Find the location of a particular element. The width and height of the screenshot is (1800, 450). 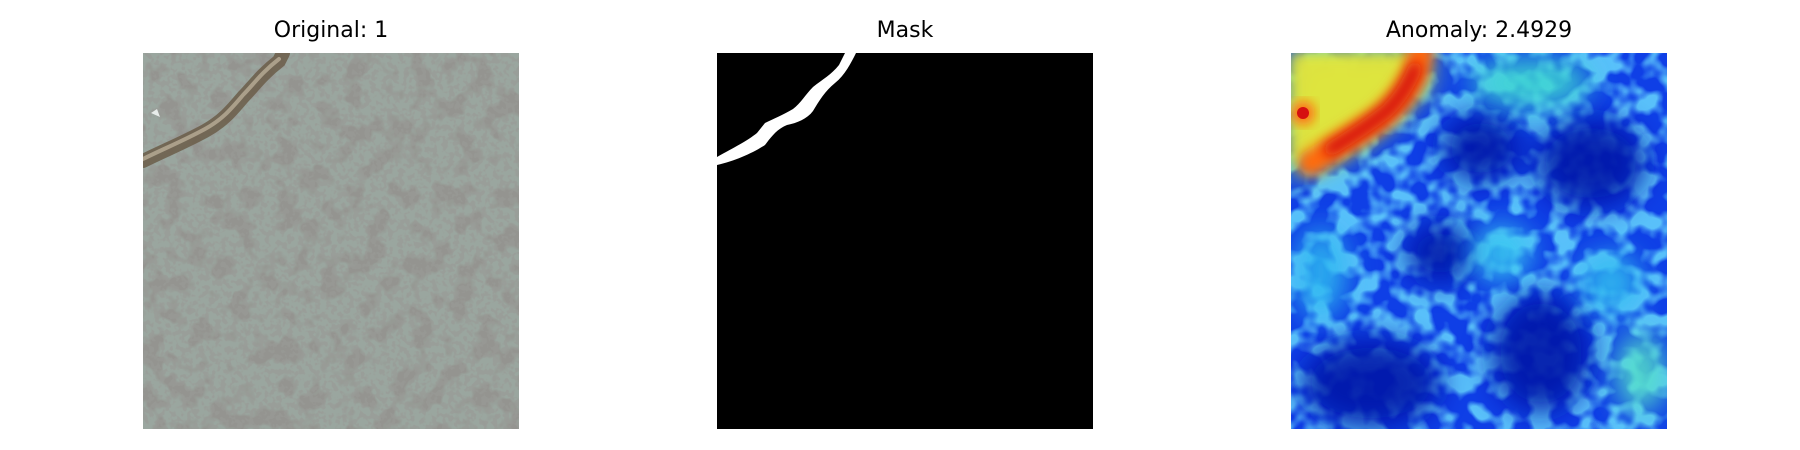

anomaly-title: Anomaly: 2.4929 is located at coordinates (1479, 30).